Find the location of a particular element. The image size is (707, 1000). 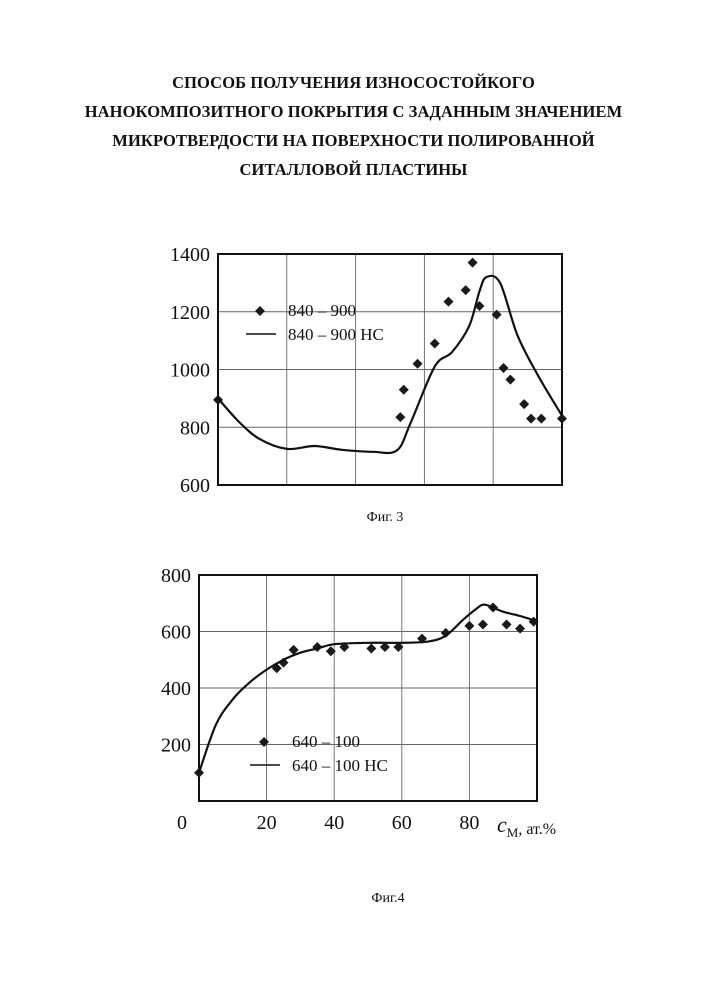

x-tick-label: 80 is located at coordinates (469, 823).